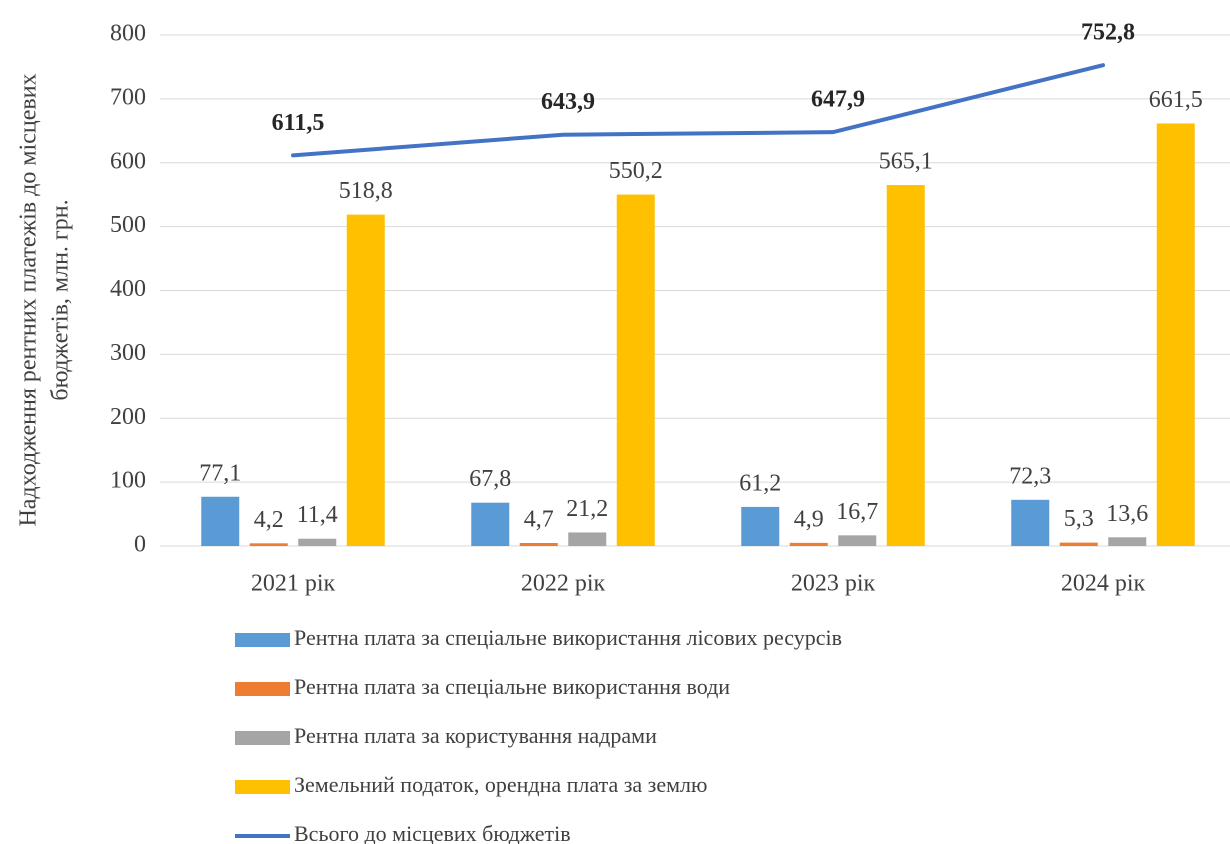  Describe the element at coordinates (833, 584) in the screenshot. I see `x-tick-label: 2023 рік` at that location.